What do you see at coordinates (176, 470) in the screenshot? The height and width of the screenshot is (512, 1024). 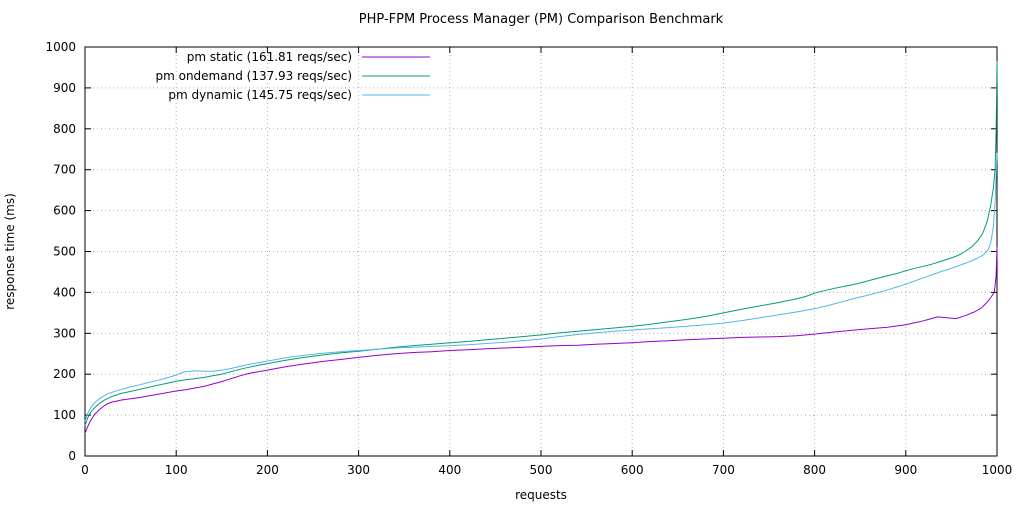 I see `x-tick-label: 100` at bounding box center [176, 470].